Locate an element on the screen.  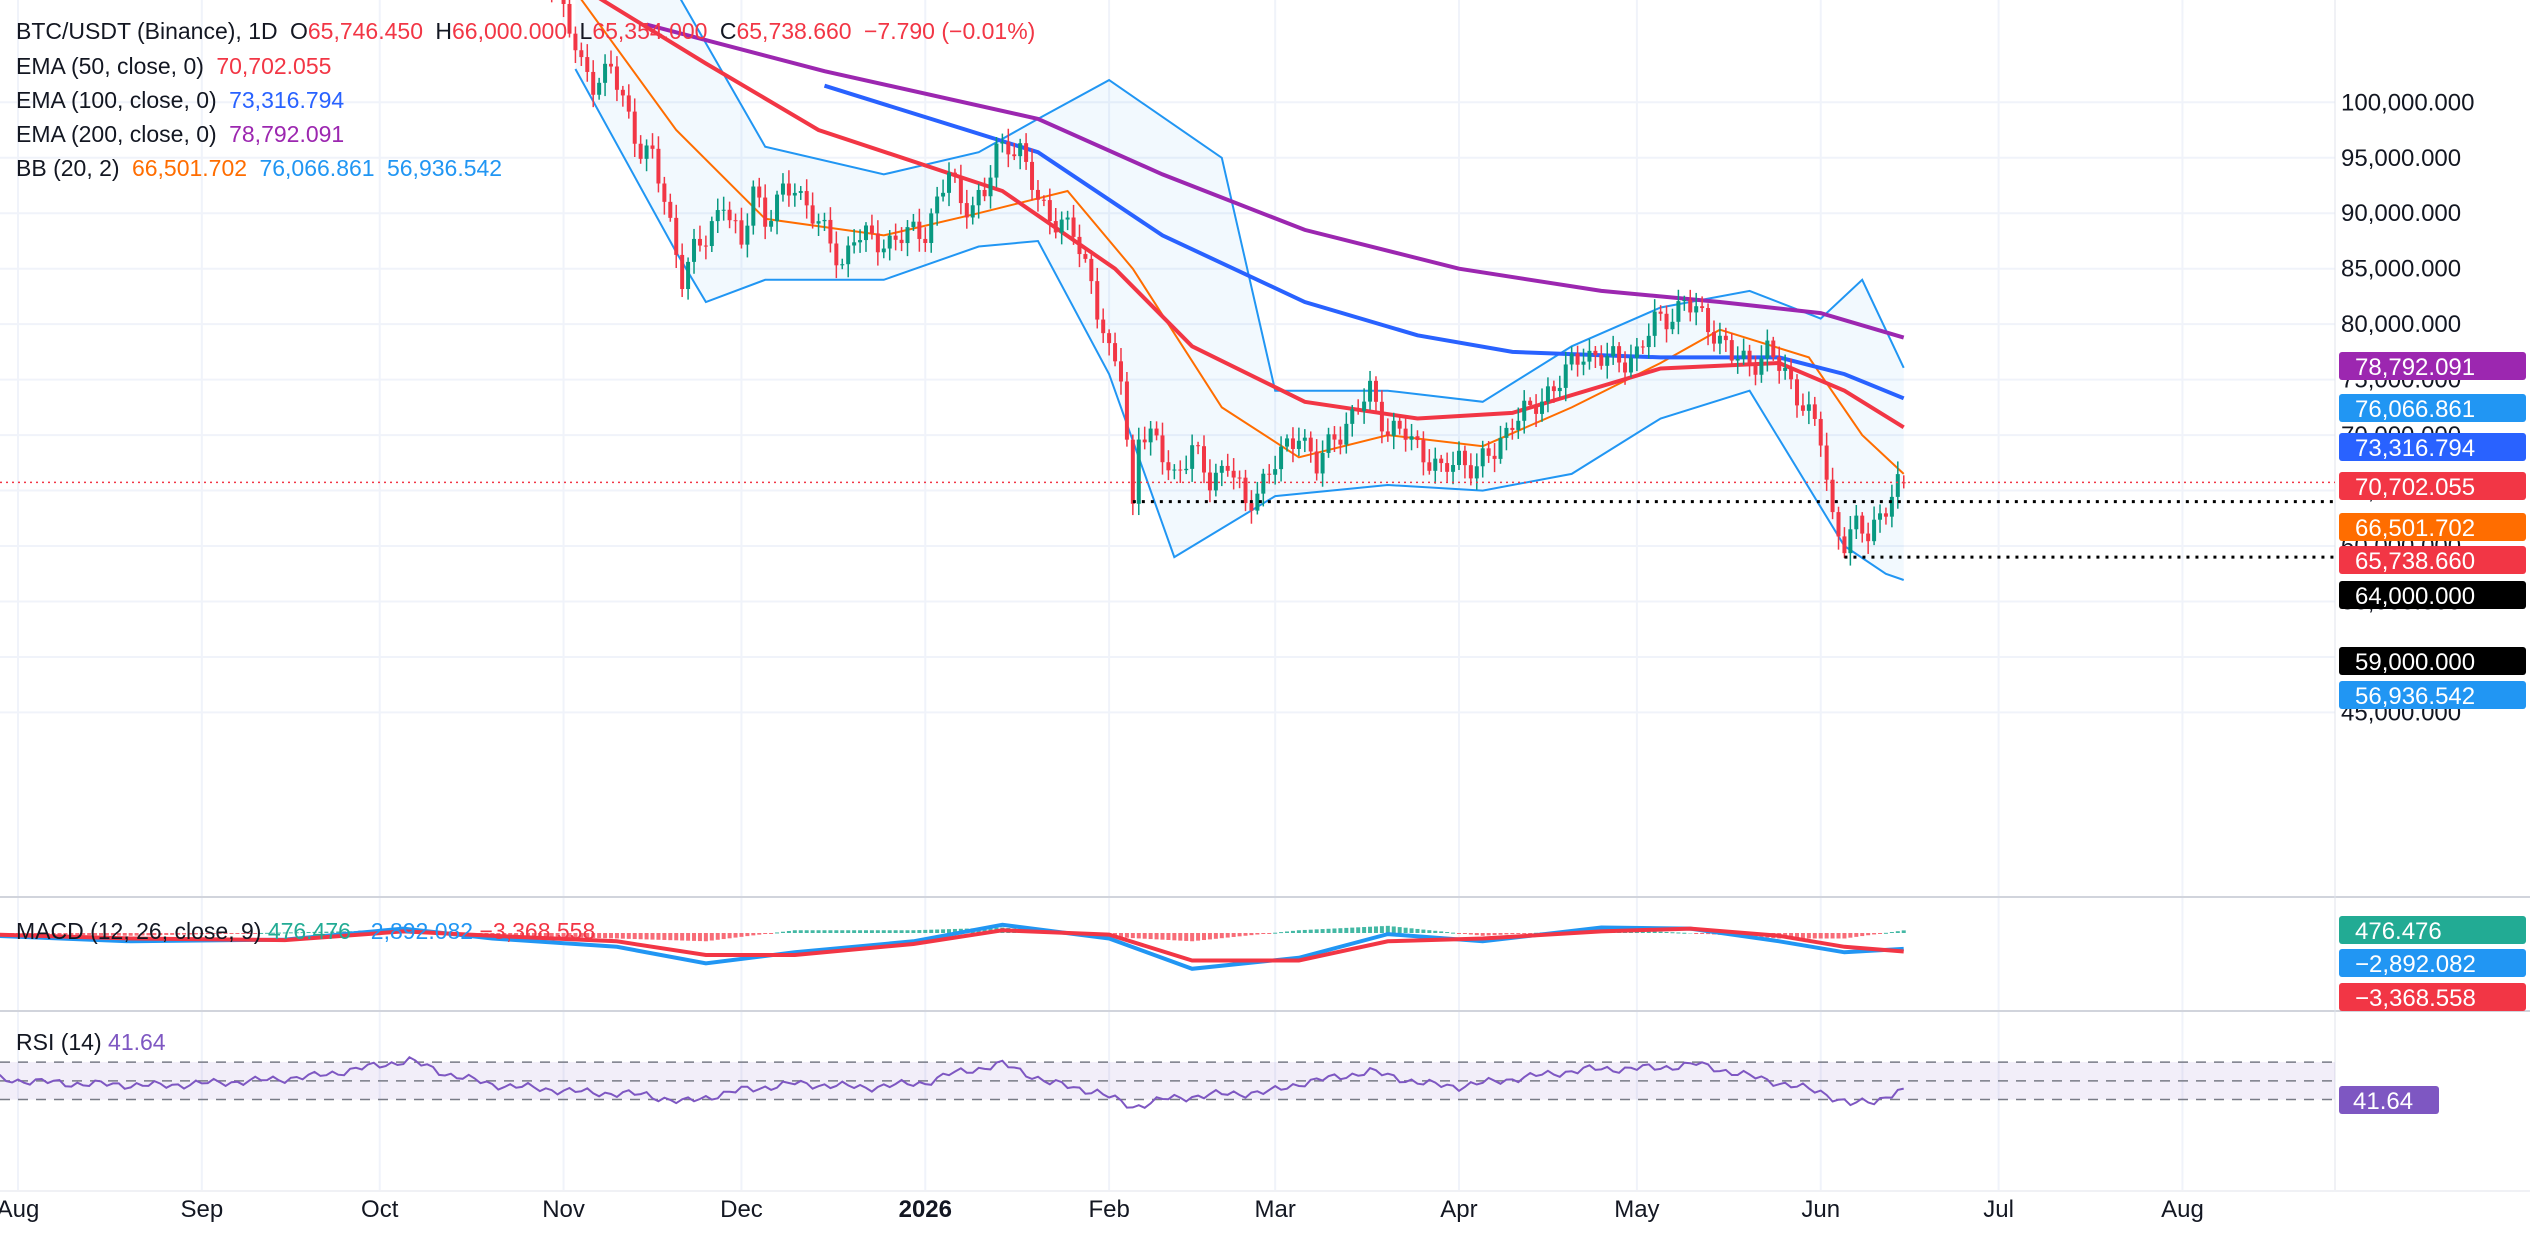
time-axis: Aug Sep Oct Nov Dec 2026 Feb Mar Apr May Jun Jul Aug is located at coordinates (1265, 1206).